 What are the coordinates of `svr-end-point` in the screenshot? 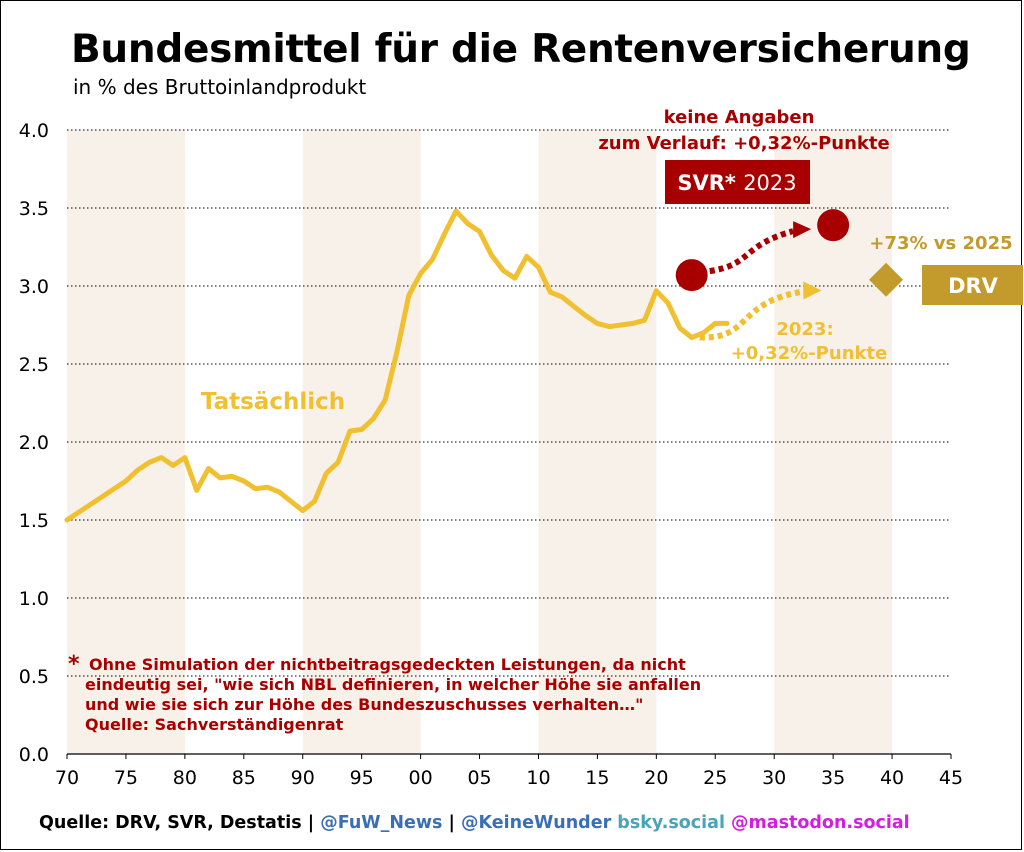 It's located at (833, 225).